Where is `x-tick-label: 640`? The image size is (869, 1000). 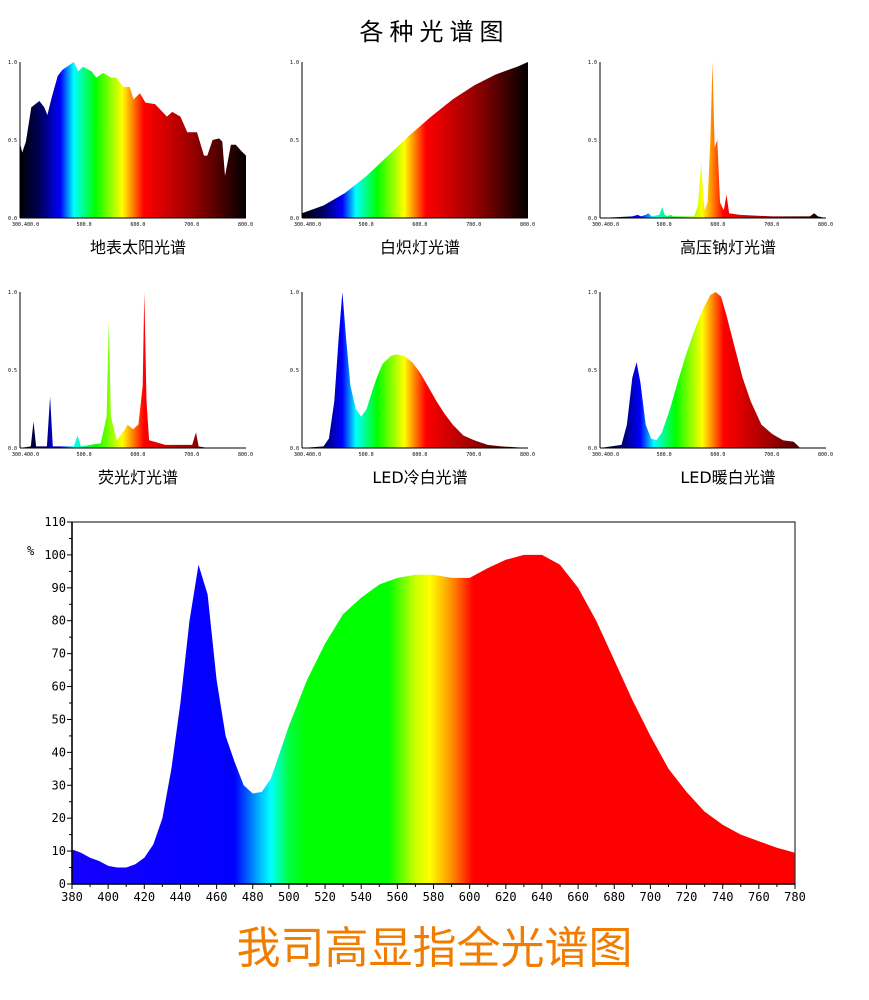
x-tick-label: 640 is located at coordinates (542, 897).